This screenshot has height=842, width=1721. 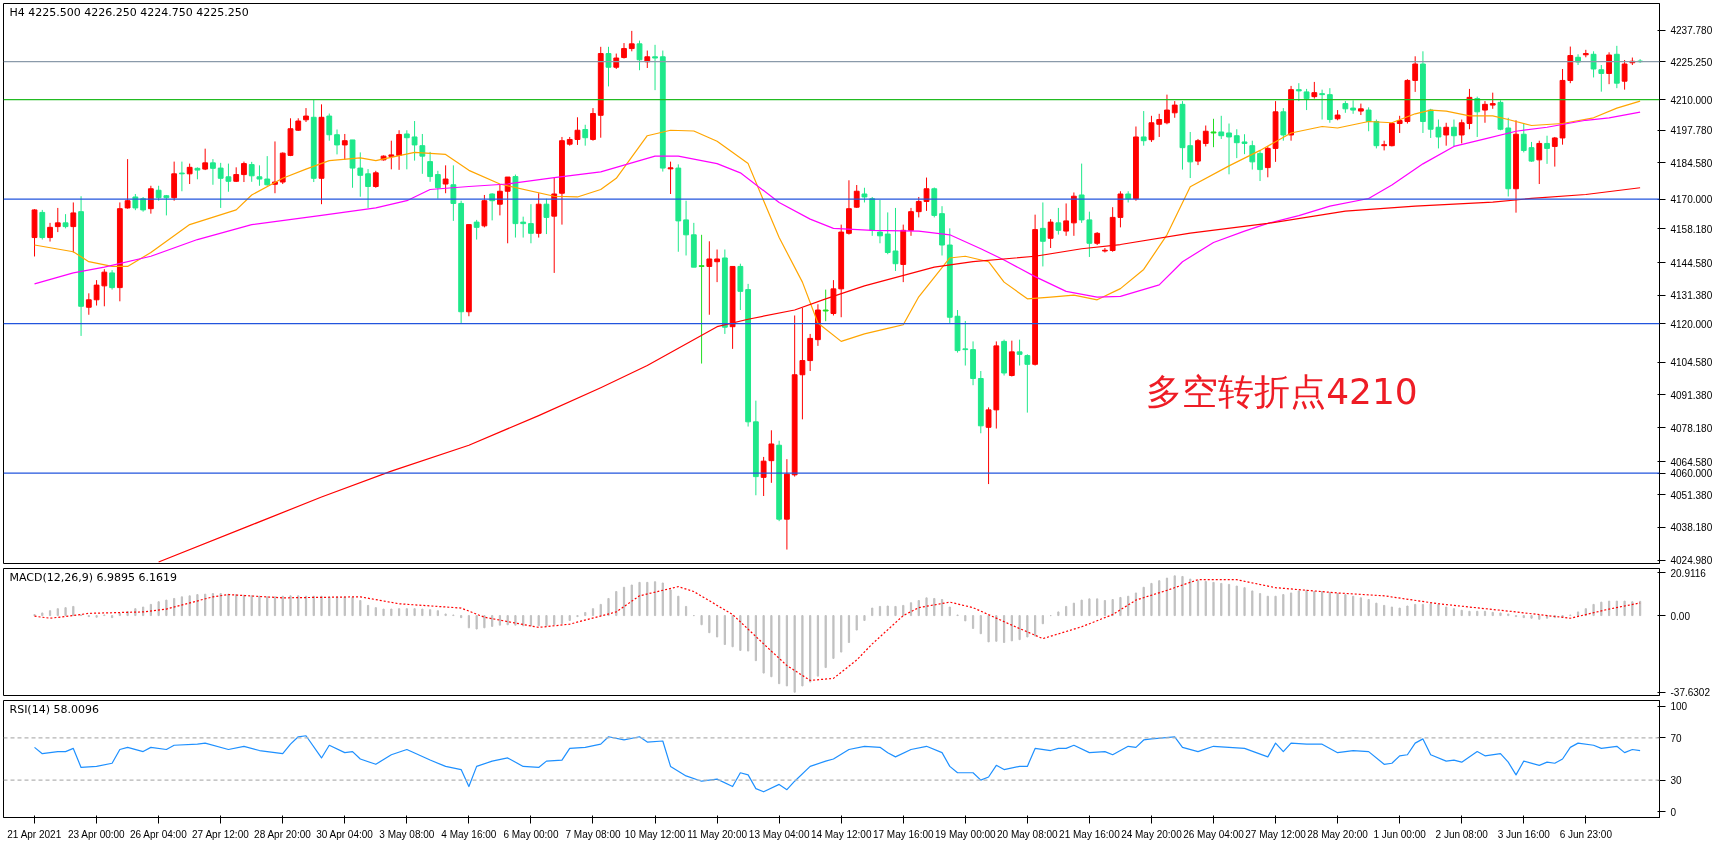 I want to click on y-tick-label: 70, so click(x=1676, y=738).